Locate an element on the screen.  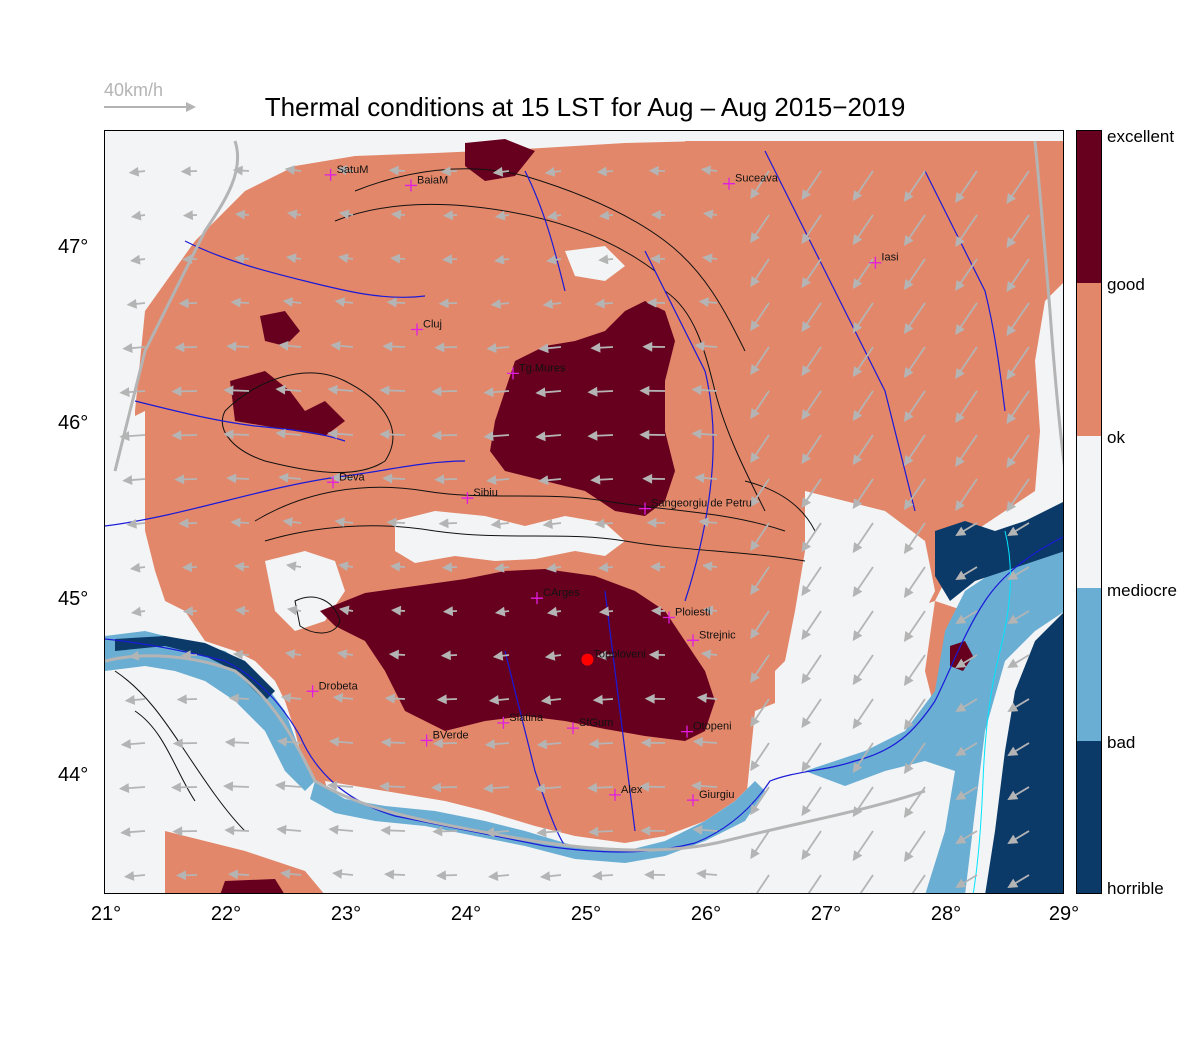
city-marker: Giurgiu is located at coordinates (710, 798).